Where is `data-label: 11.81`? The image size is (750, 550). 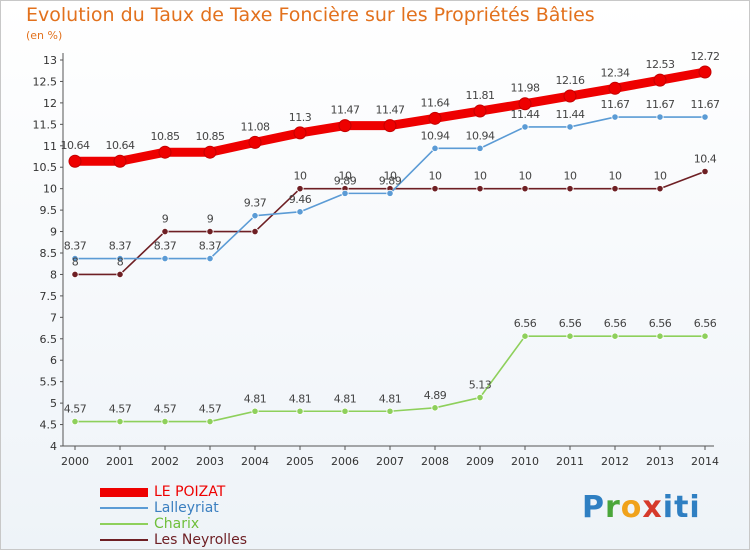 data-label: 11.81 is located at coordinates (480, 95).